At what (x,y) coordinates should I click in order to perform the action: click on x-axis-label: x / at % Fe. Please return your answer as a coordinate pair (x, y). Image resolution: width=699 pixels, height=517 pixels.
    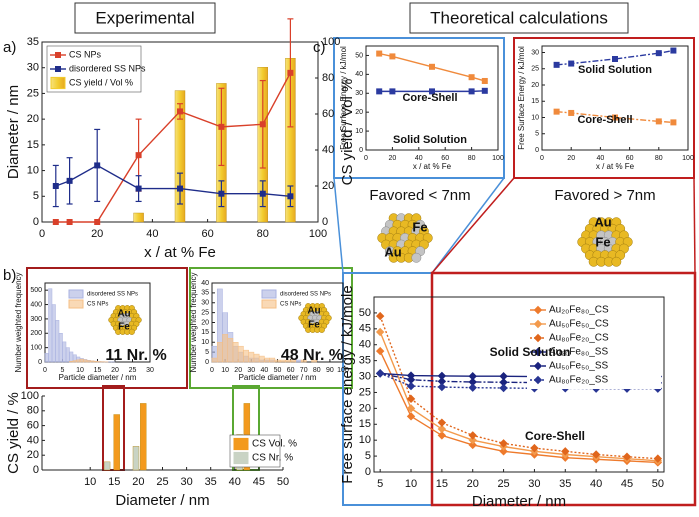
    Looking at the image, I should click on (615, 166).